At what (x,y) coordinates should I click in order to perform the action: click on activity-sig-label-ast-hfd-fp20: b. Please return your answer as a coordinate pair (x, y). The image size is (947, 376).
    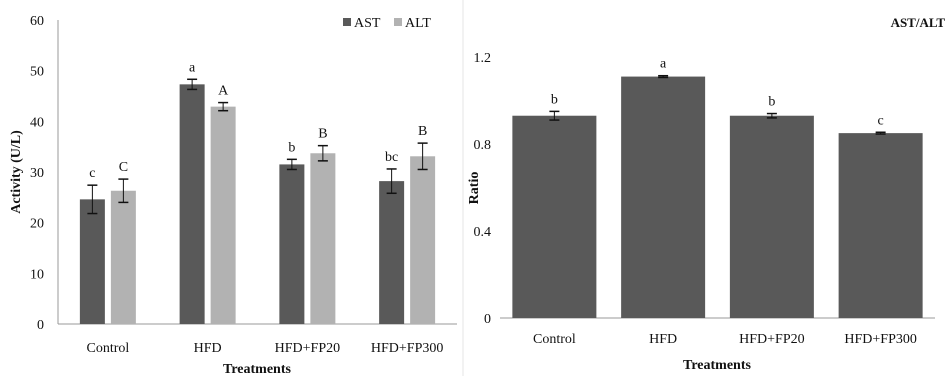
    Looking at the image, I should click on (291, 147).